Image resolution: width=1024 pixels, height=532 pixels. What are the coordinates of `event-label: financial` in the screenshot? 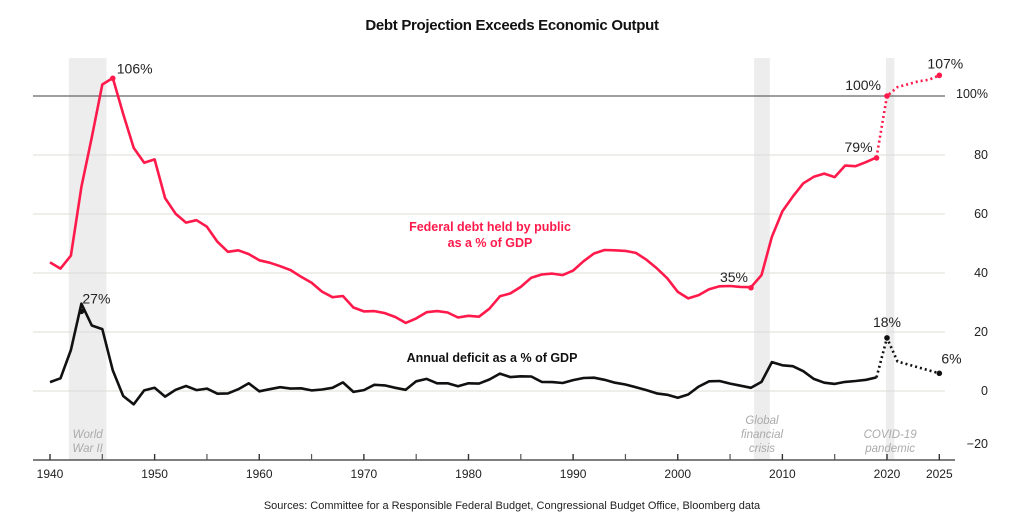 It's located at (762, 435).